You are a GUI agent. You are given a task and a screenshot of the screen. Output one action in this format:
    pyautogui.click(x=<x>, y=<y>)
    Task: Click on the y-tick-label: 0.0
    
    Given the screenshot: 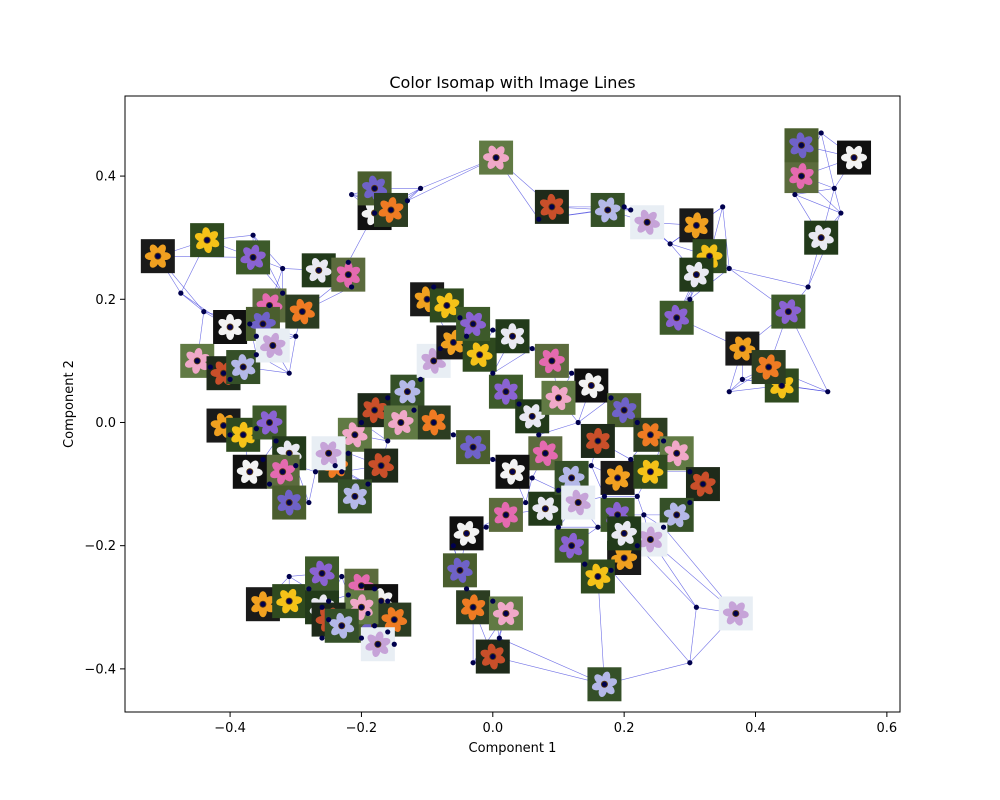 What is the action you would take?
    pyautogui.click(x=105, y=423)
    